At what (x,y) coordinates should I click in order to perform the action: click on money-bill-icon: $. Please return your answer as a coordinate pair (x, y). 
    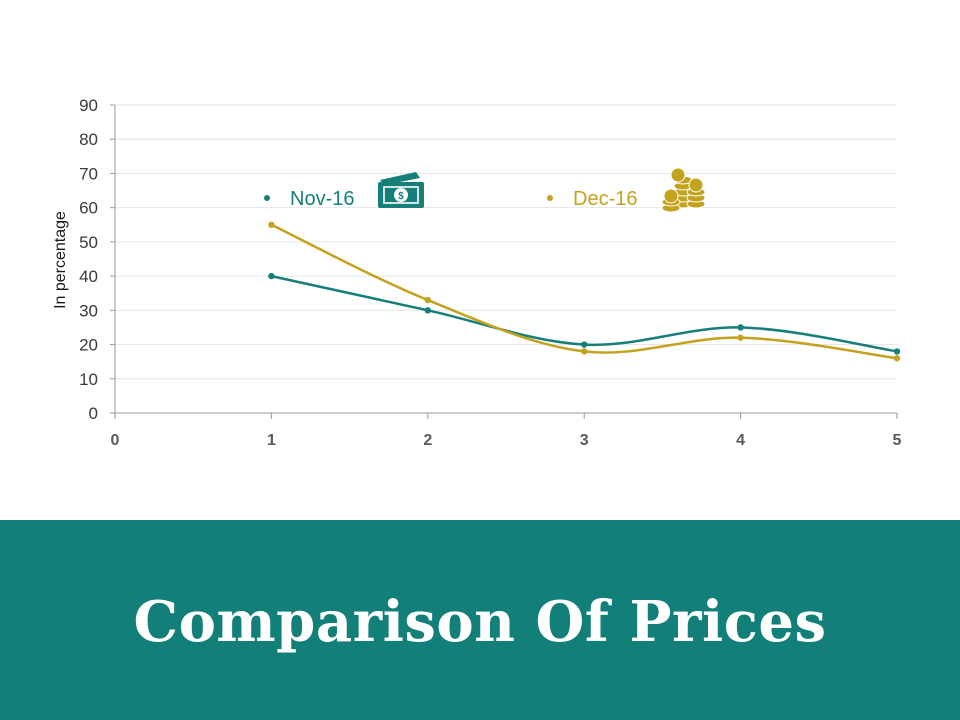
    Looking at the image, I should click on (401, 190).